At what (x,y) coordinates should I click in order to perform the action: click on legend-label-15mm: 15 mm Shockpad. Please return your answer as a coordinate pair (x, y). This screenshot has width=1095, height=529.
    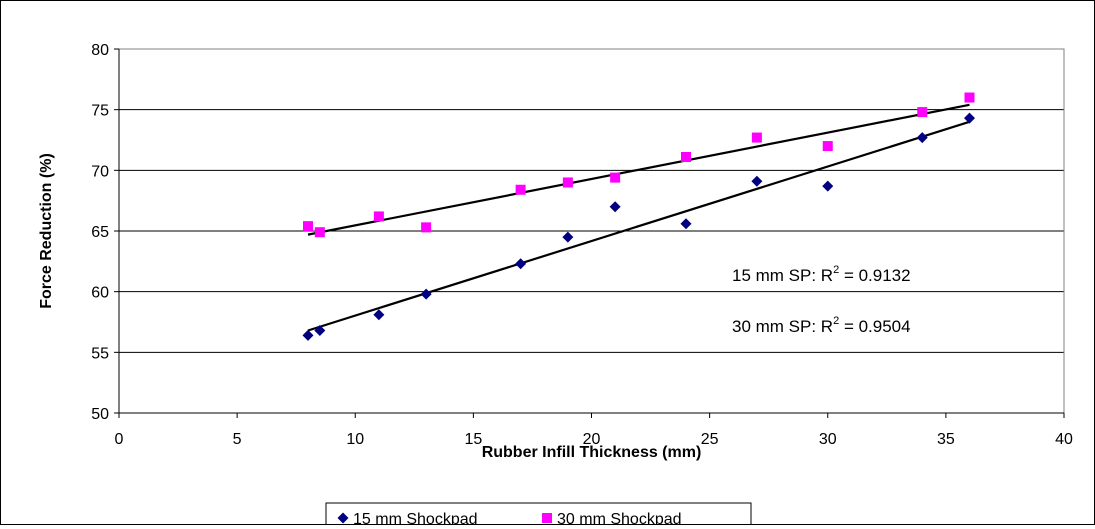
    Looking at the image, I should click on (415, 517).